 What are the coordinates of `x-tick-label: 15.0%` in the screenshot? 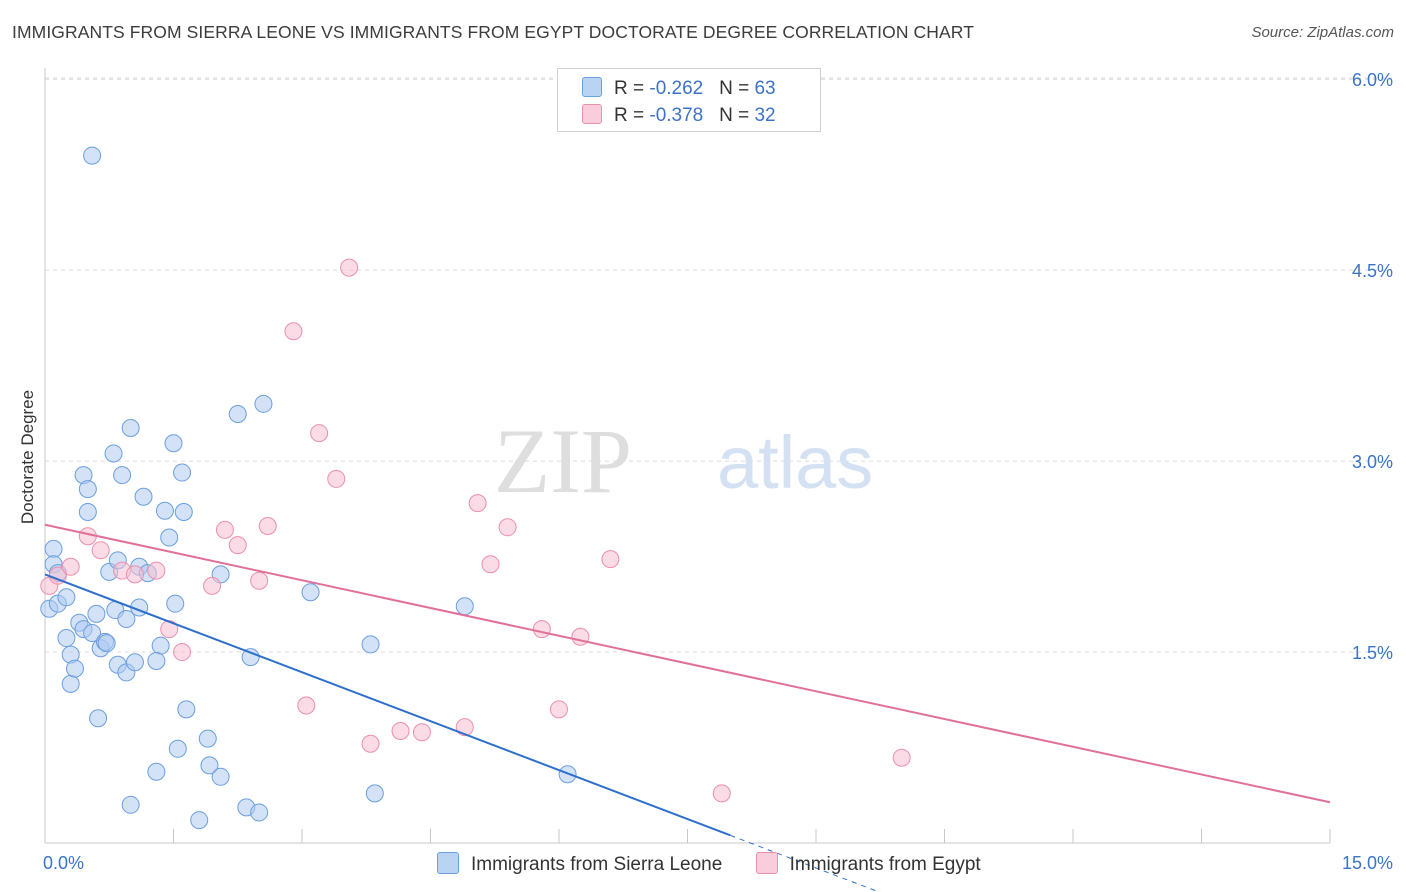 It's located at (1367, 863).